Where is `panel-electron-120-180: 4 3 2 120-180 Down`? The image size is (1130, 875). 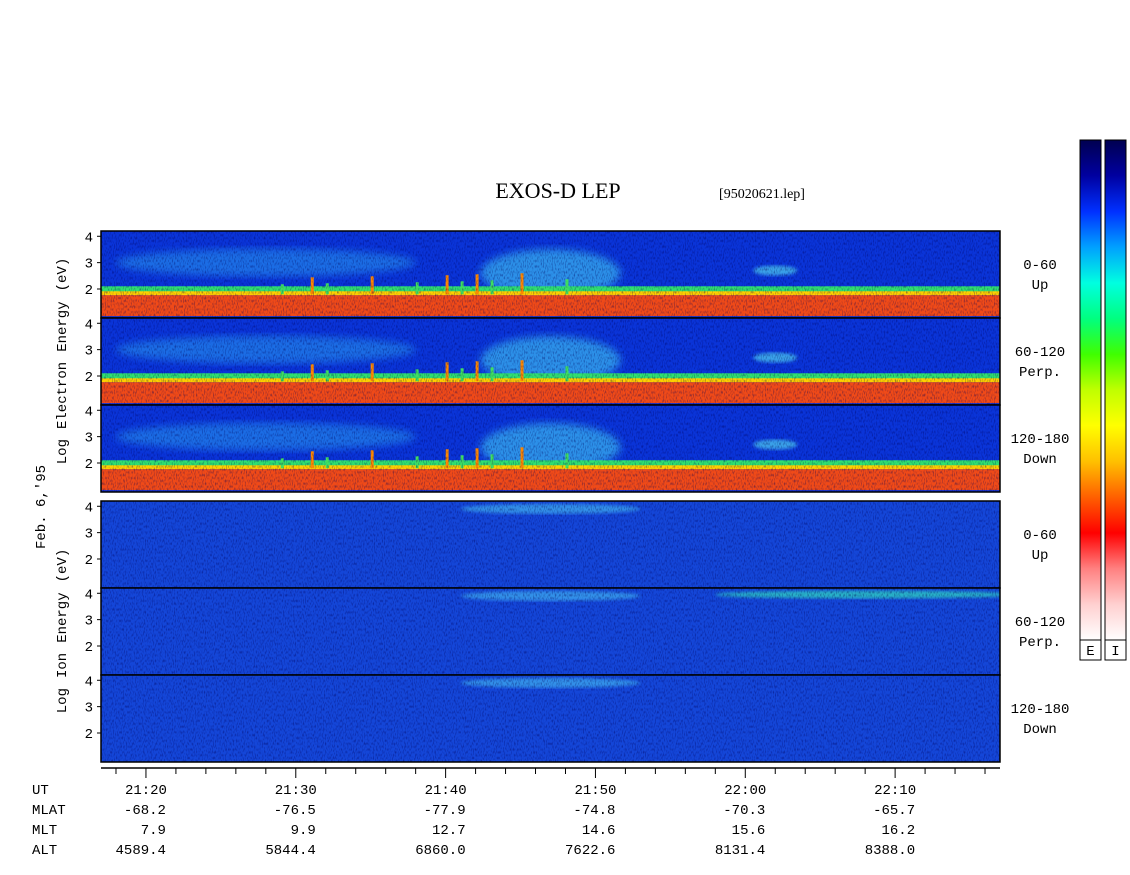
panel-electron-120-180: 4 3 2 120-180 Down is located at coordinates (577, 448).